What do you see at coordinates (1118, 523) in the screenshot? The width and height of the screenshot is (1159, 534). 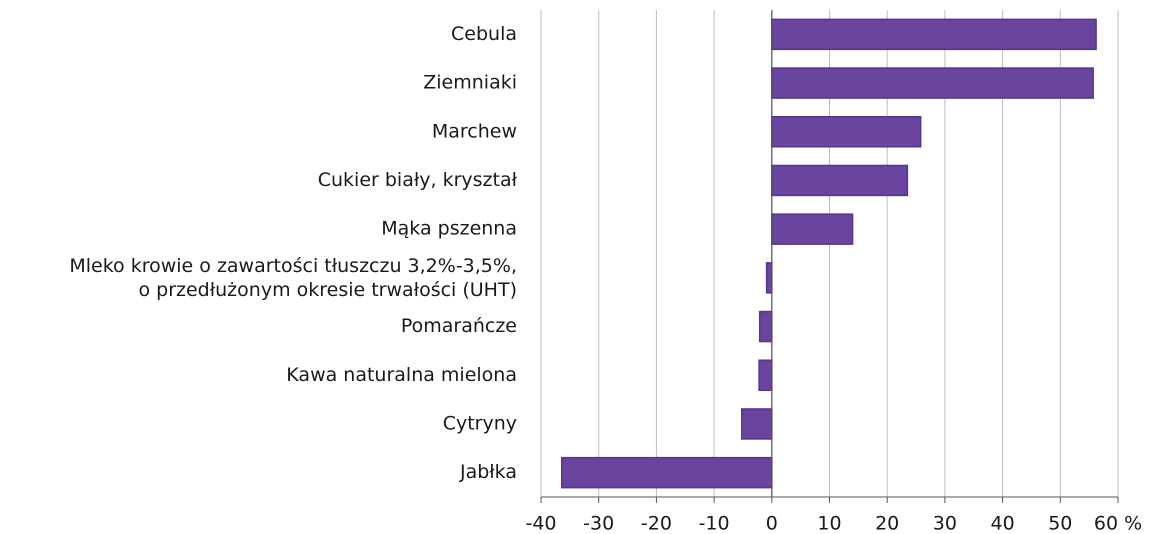 I see `x-tick-label: 60 %` at bounding box center [1118, 523].